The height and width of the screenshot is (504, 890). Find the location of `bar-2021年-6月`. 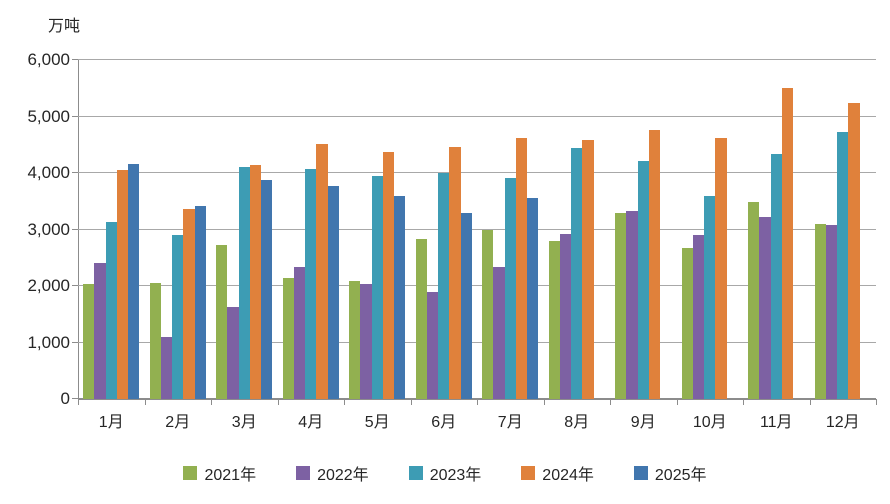

bar-2021年-6月 is located at coordinates (421, 319).